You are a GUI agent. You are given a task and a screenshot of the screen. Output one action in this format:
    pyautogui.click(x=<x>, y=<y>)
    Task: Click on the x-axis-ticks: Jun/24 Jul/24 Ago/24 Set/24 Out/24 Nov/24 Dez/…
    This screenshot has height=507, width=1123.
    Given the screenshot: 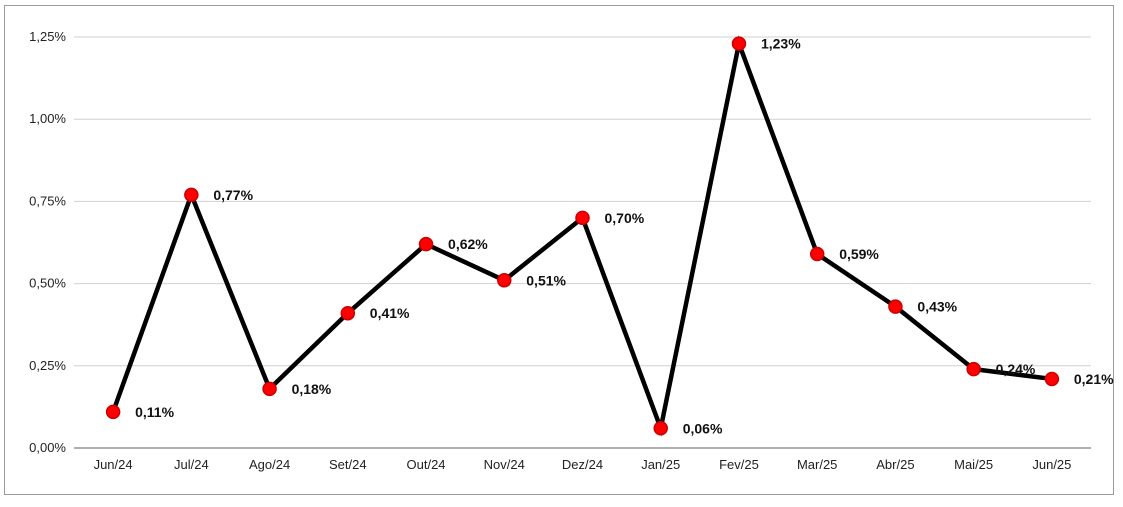 What is the action you would take?
    pyautogui.click(x=582, y=459)
    